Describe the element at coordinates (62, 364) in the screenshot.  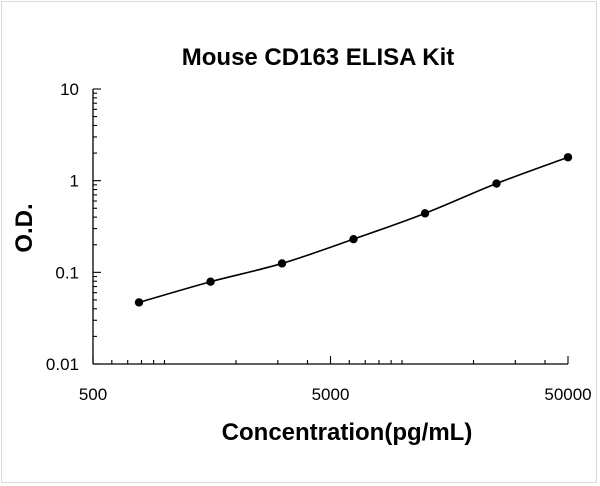
I see `y-tick-label: 0.01` at that location.